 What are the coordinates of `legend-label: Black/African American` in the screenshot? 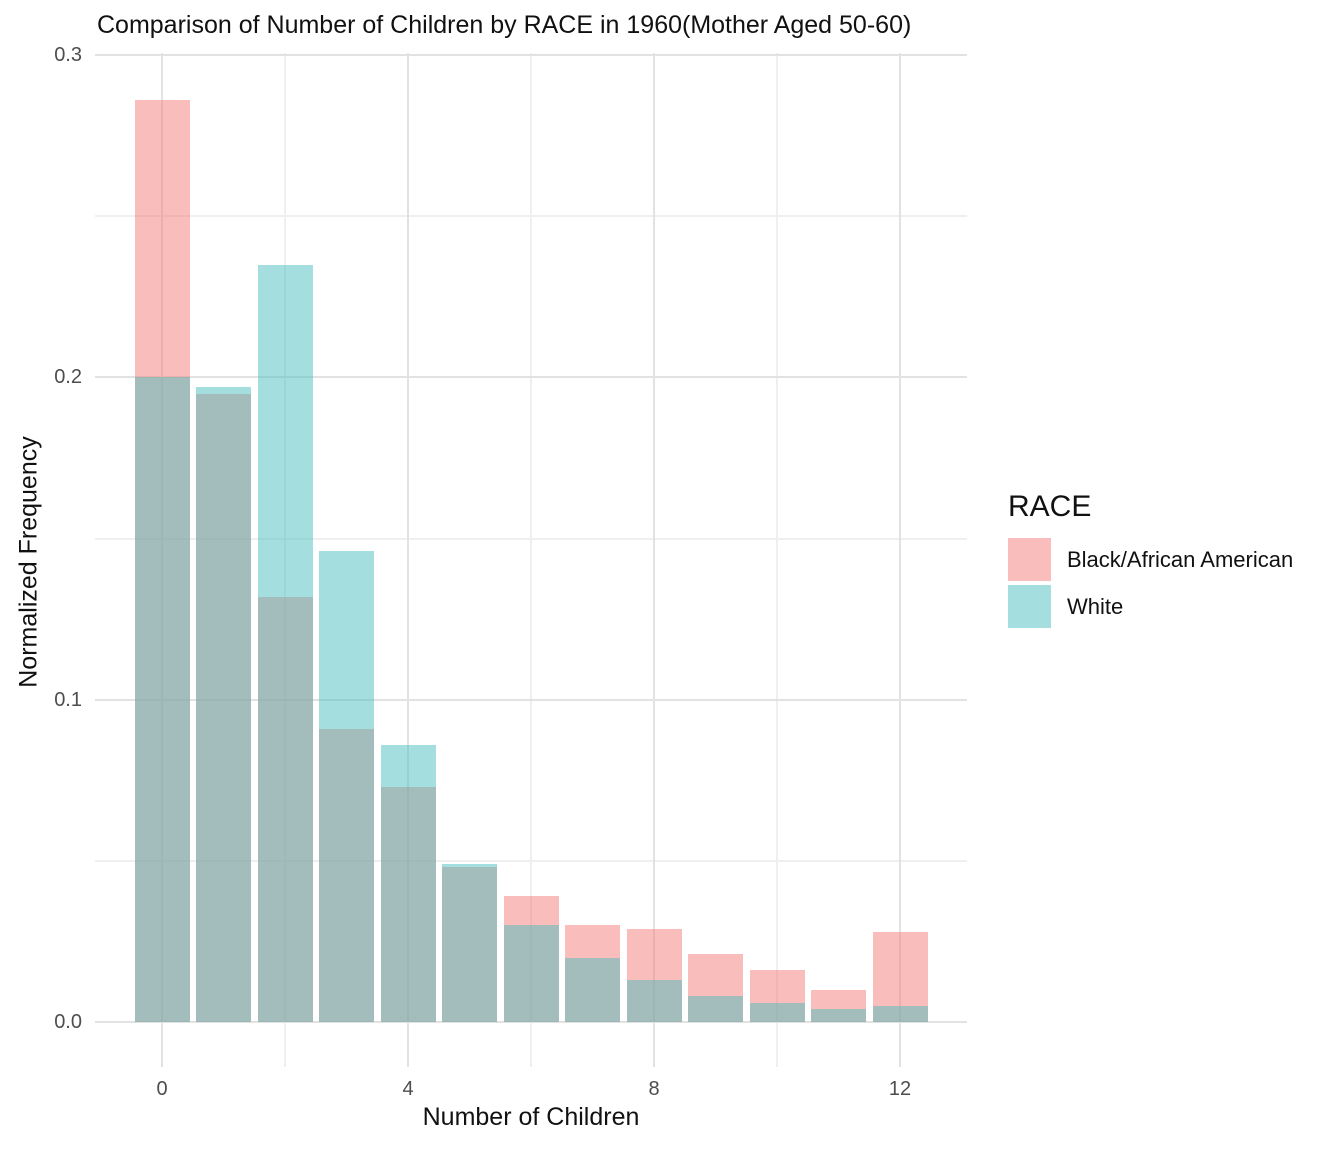 It's located at (1180, 559).